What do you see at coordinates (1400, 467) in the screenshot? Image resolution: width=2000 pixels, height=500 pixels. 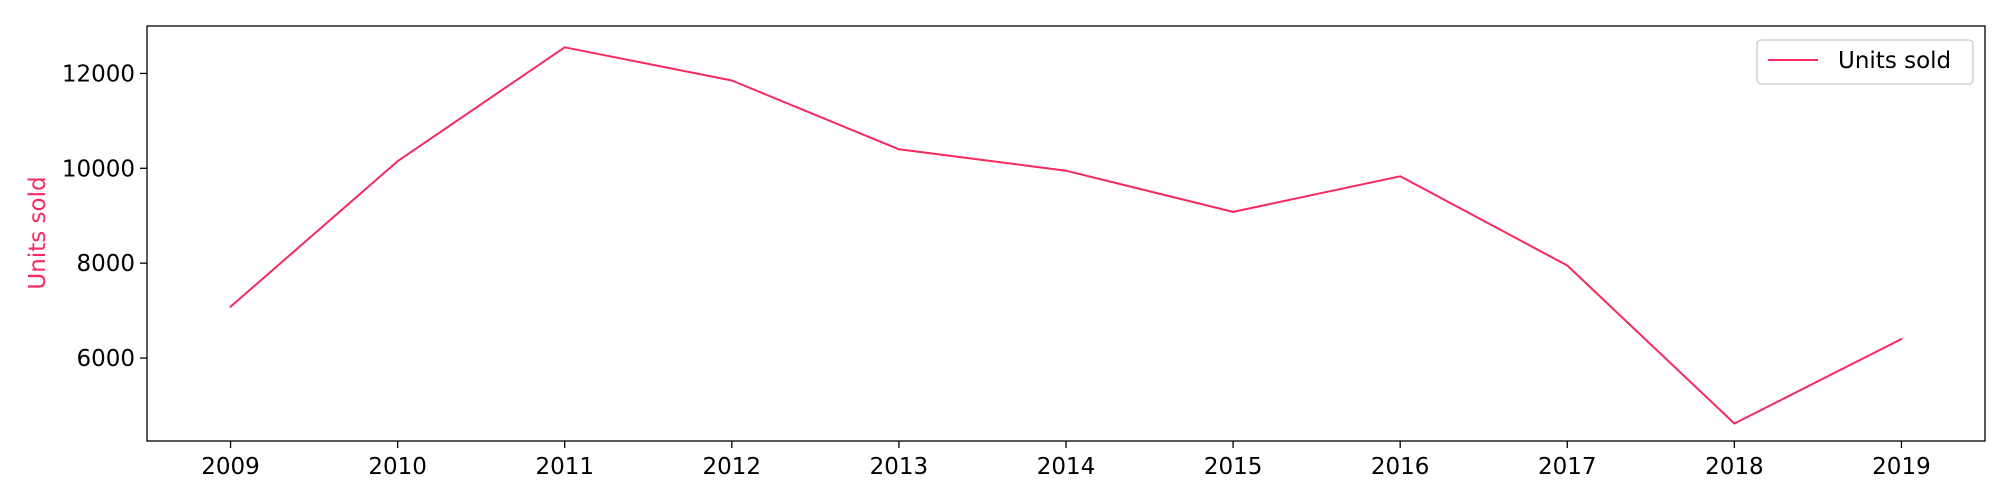 I see `x-tick-label: 2016` at bounding box center [1400, 467].